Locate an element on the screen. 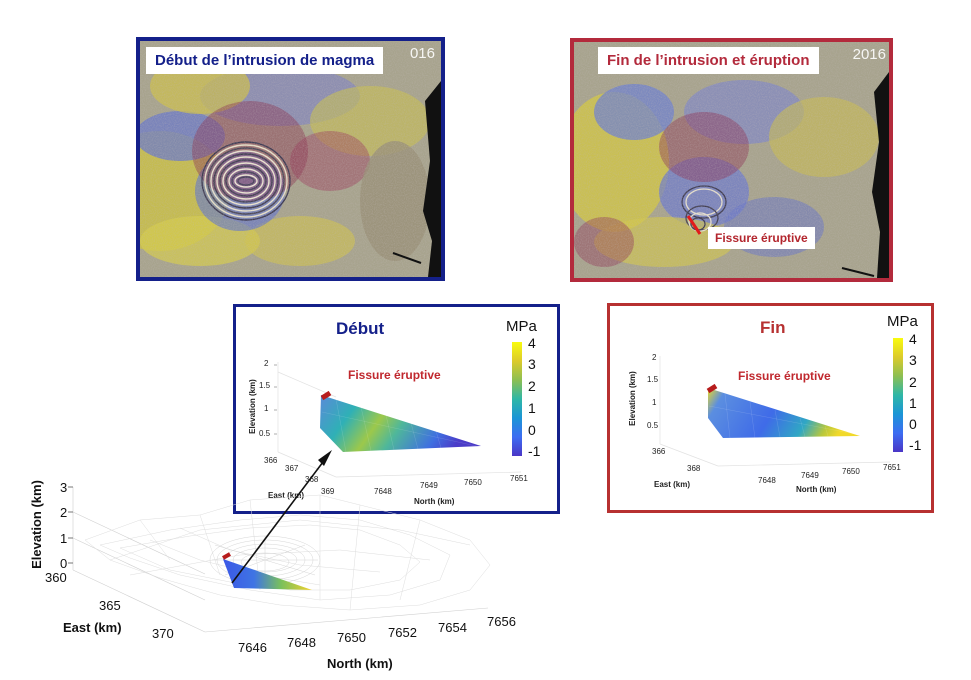 This screenshot has width=971, height=680. base-north-tick: 7656 is located at coordinates (501, 621).